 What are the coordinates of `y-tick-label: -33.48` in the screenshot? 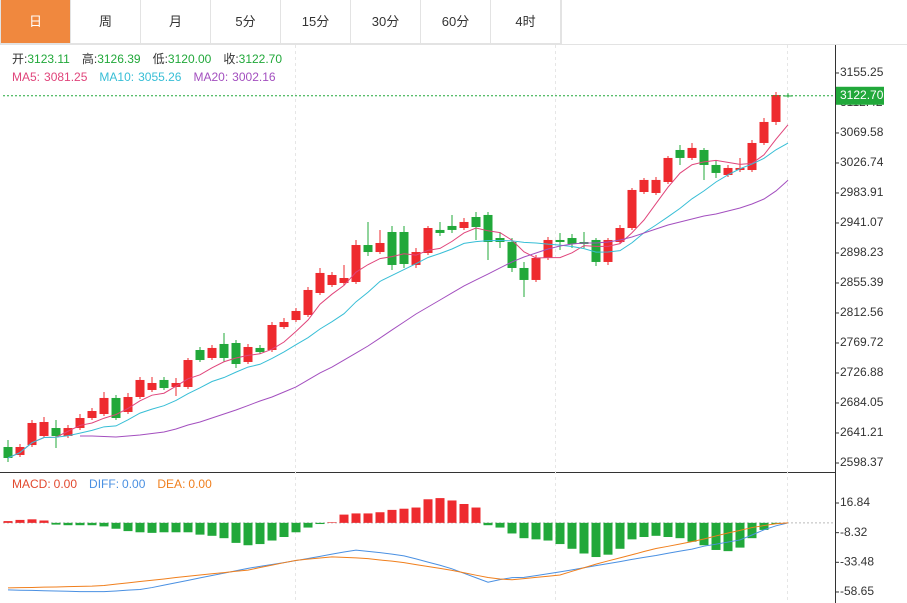 It's located at (857, 561).